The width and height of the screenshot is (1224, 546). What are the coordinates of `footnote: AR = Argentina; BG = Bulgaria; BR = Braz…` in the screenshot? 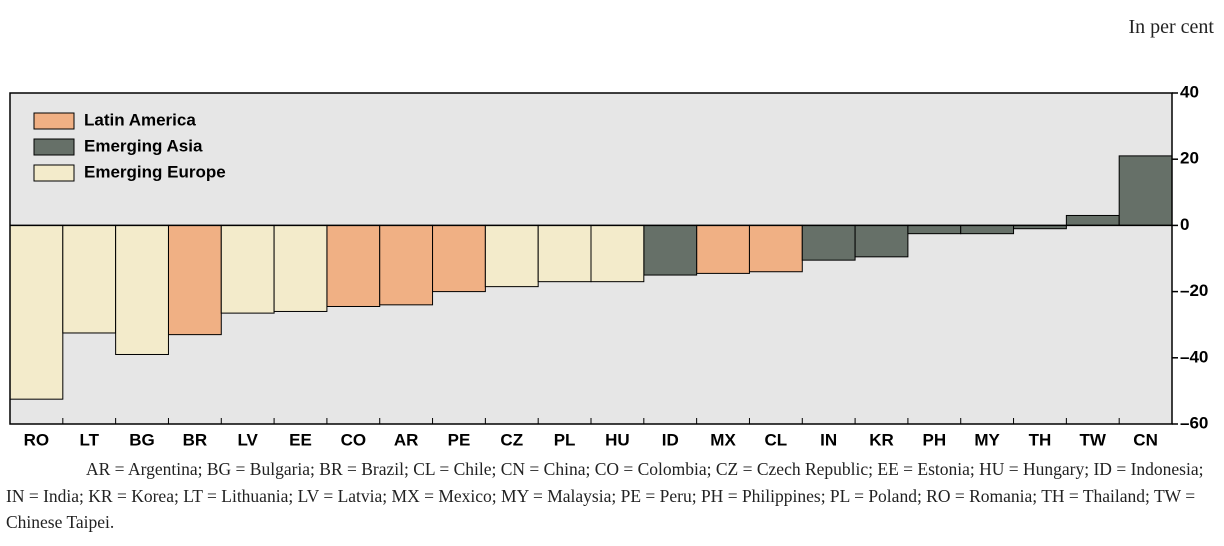 It's located at (605, 495).